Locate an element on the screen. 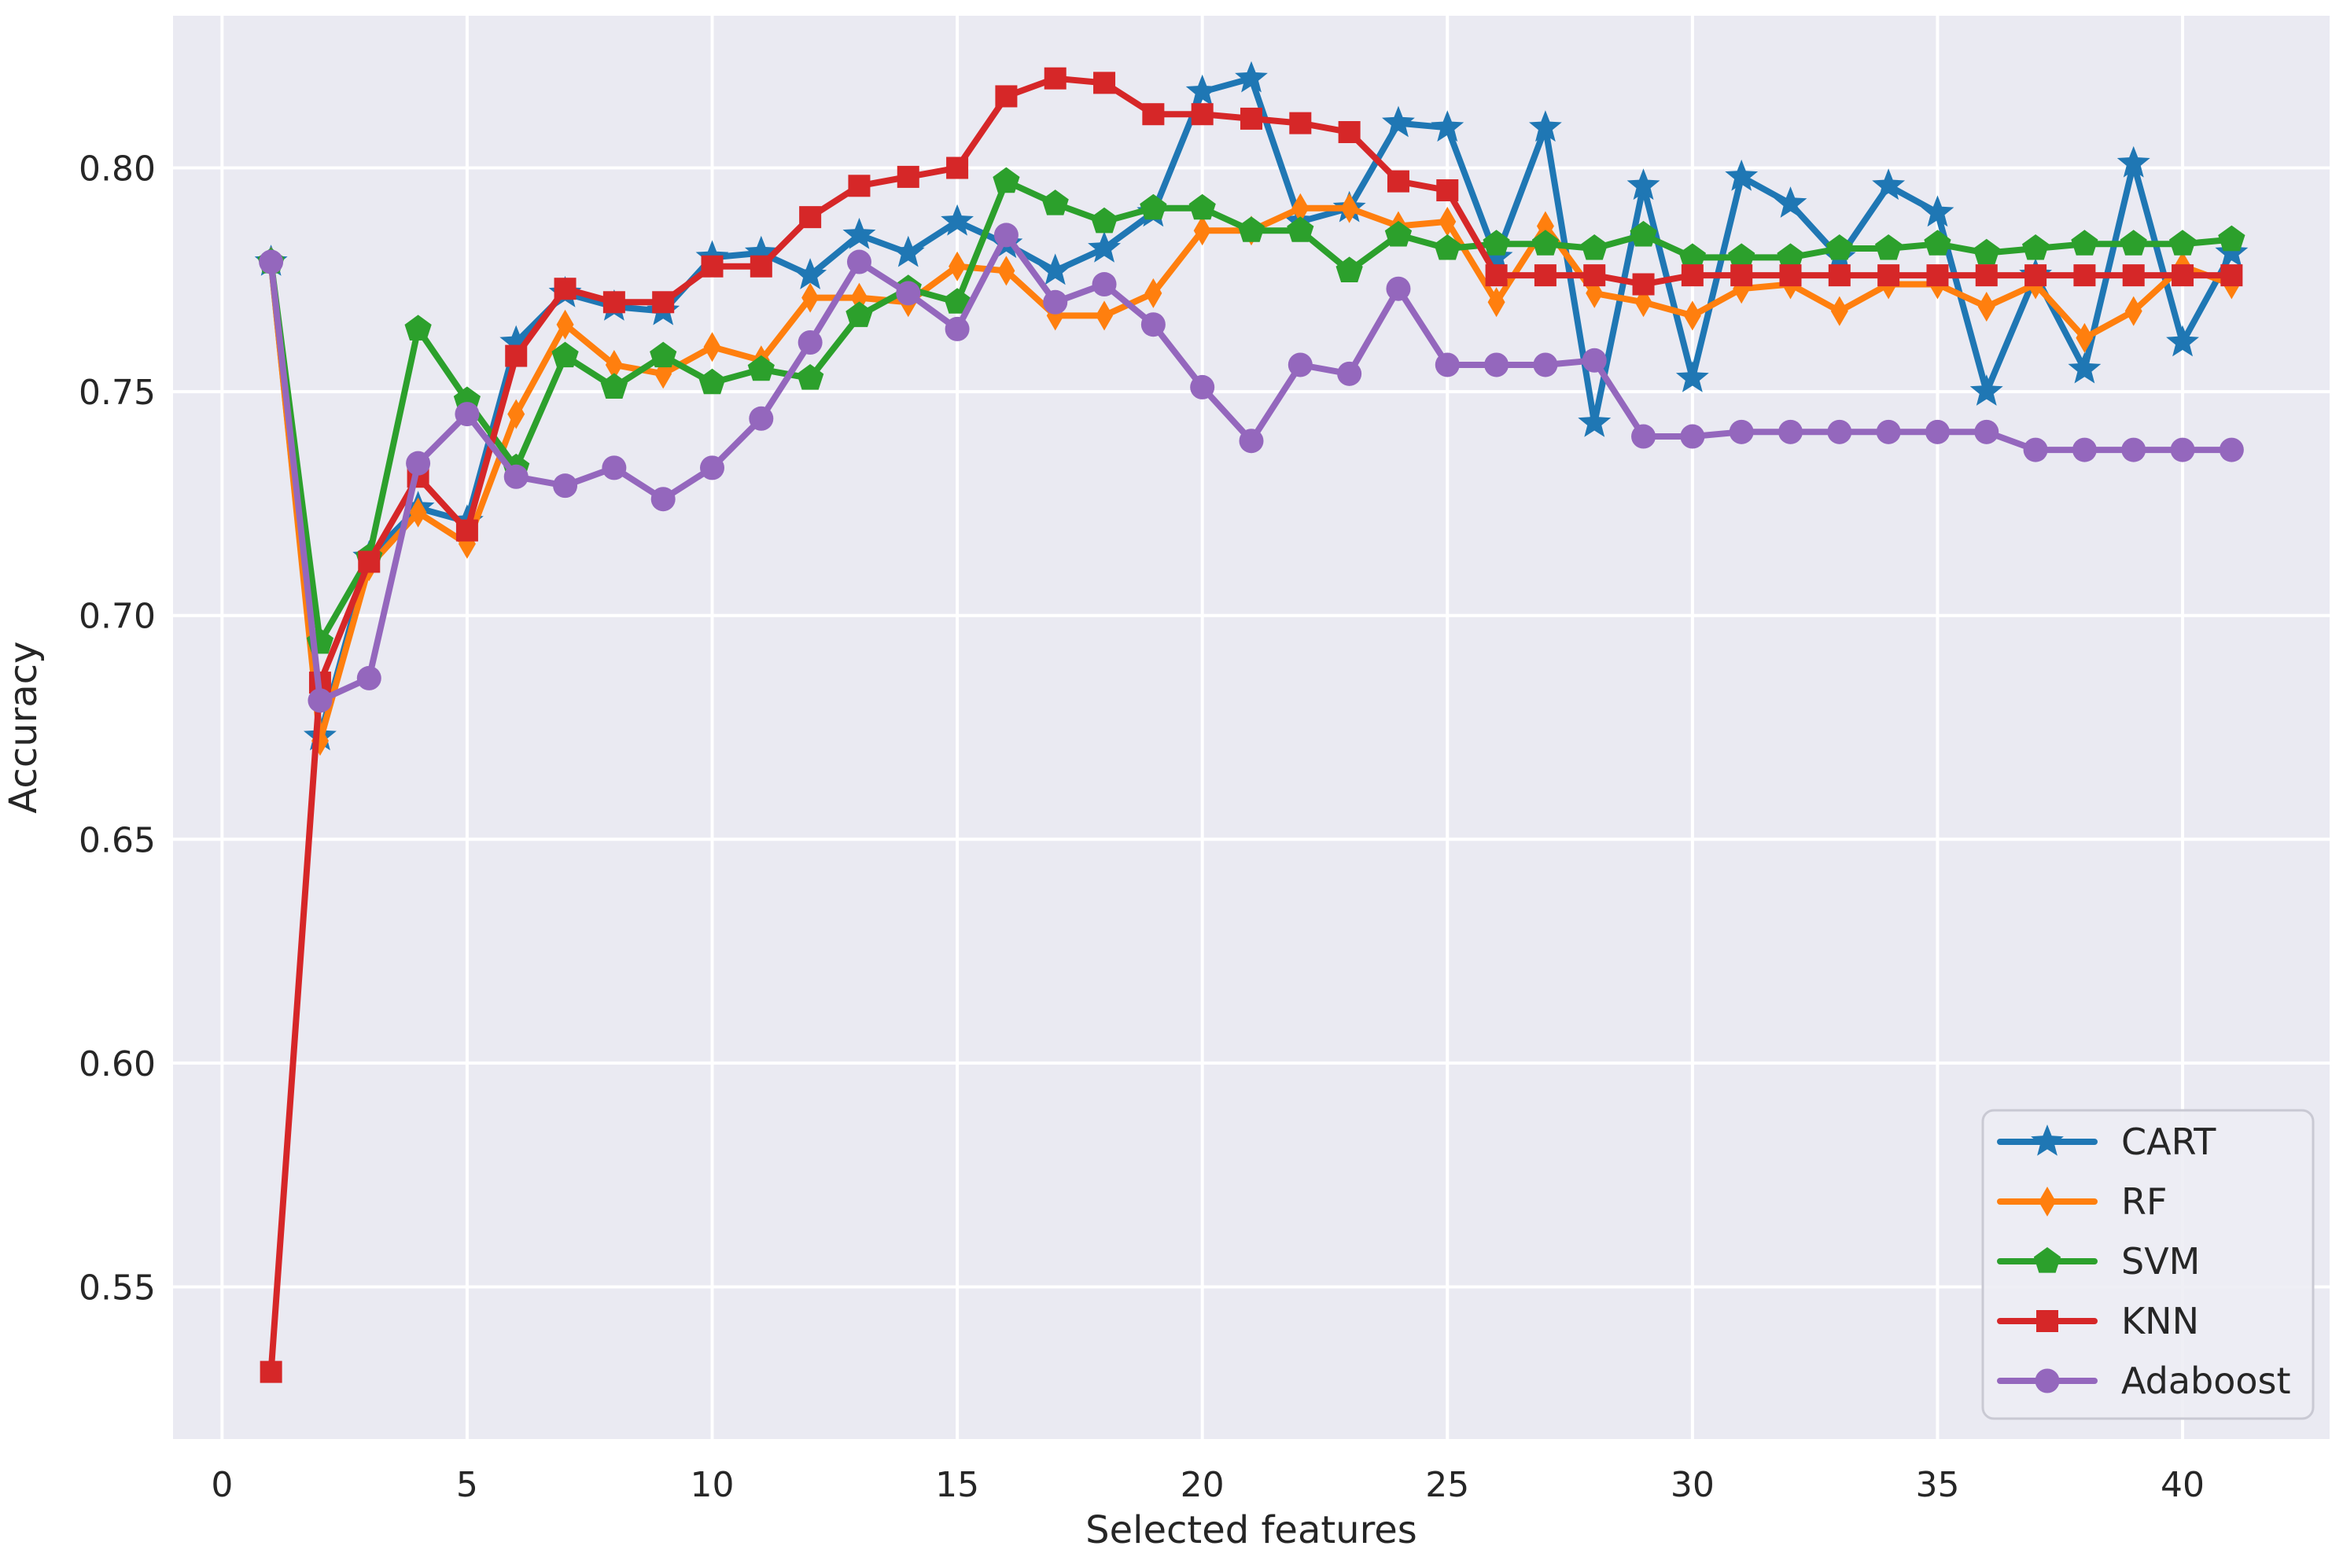 The image size is (2343, 1568). x-tick-label: 20 is located at coordinates (1203, 1485).